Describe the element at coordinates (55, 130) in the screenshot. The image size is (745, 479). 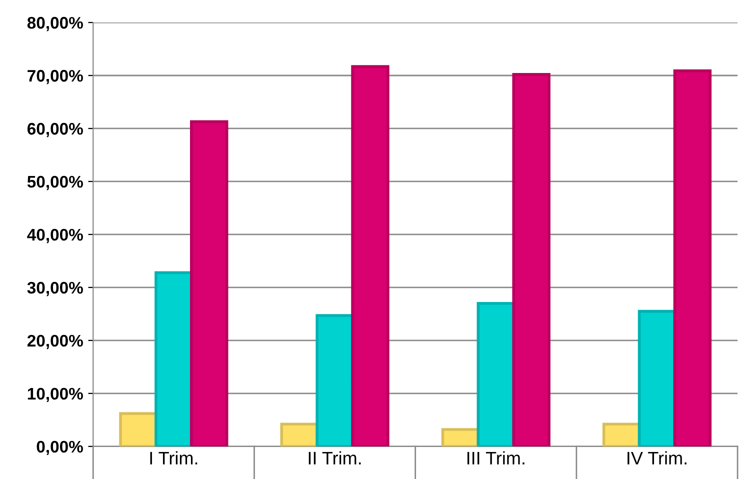
I see `y-tick-label: 60,00%` at that location.